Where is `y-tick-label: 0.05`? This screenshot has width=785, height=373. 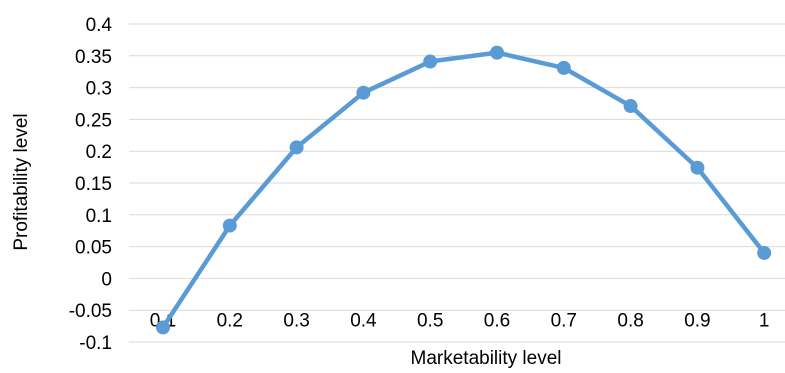
y-tick-label: 0.05 is located at coordinates (93, 248).